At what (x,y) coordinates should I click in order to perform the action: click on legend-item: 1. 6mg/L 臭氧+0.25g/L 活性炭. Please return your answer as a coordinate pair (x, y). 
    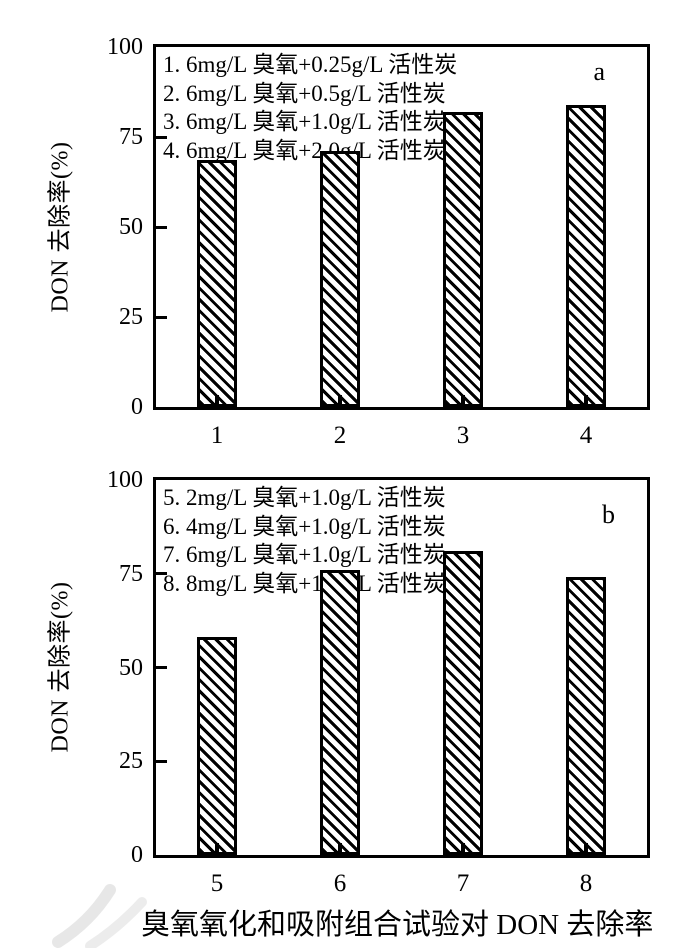
    Looking at the image, I should click on (310, 64).